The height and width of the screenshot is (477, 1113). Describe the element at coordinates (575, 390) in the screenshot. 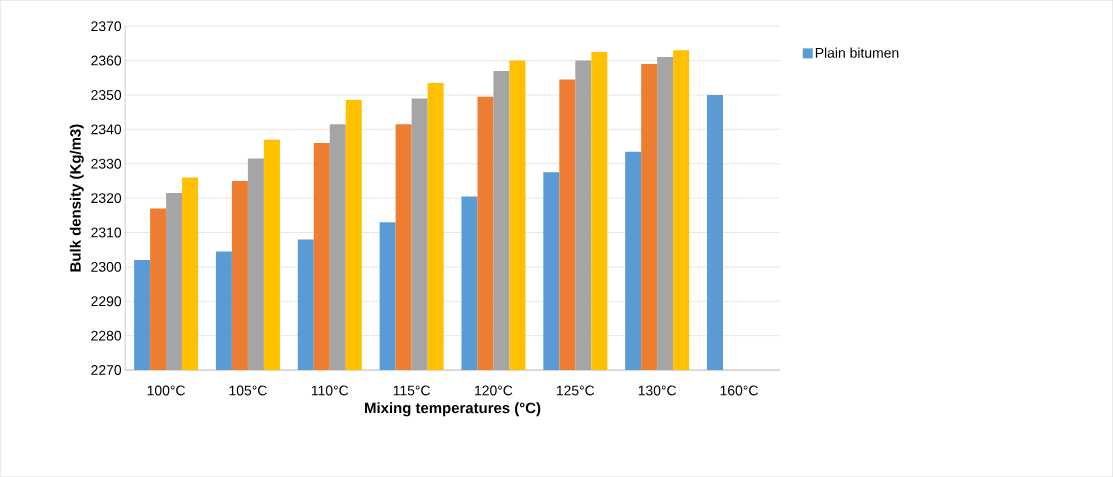

I see `x-tick-label: 125°C` at that location.